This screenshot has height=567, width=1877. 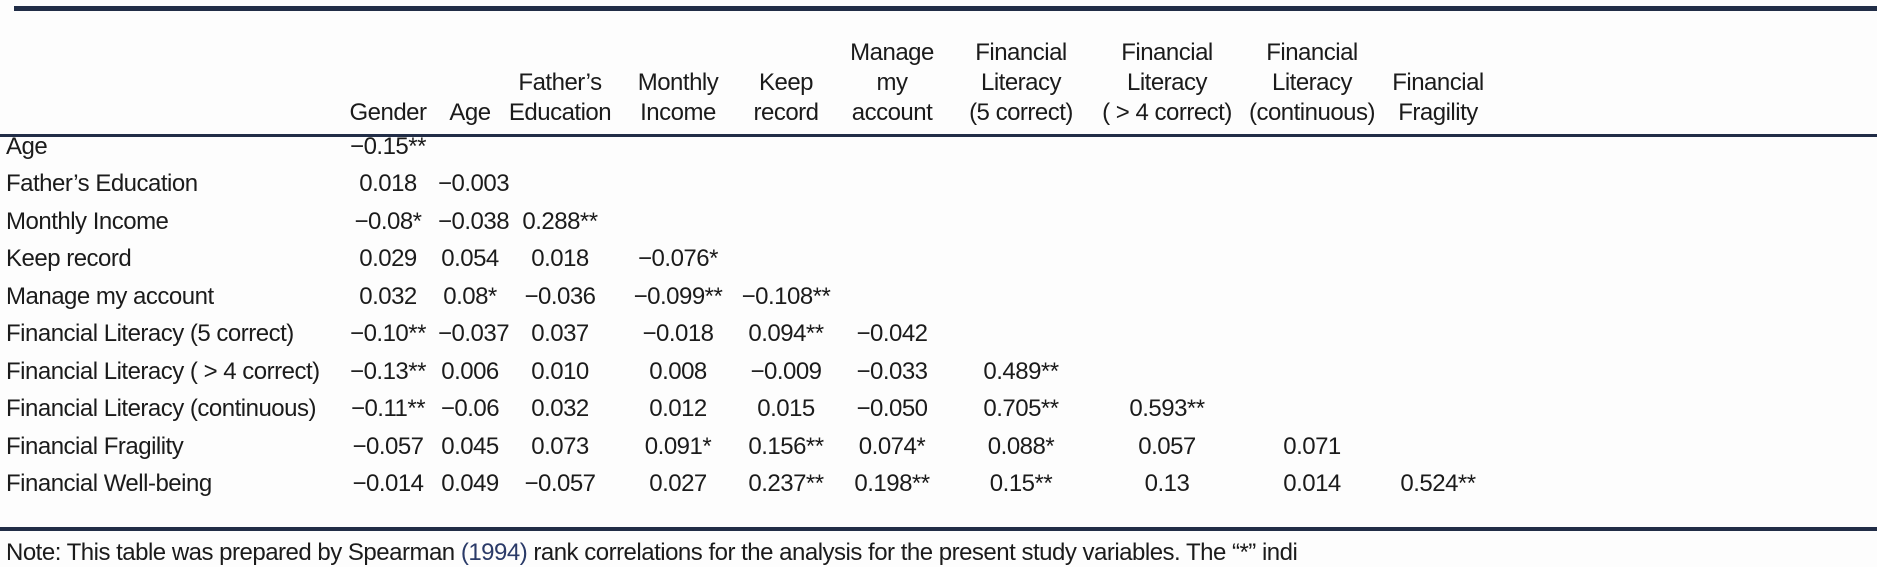 What do you see at coordinates (87, 221) in the screenshot?
I see `row-label: Monthly Income` at bounding box center [87, 221].